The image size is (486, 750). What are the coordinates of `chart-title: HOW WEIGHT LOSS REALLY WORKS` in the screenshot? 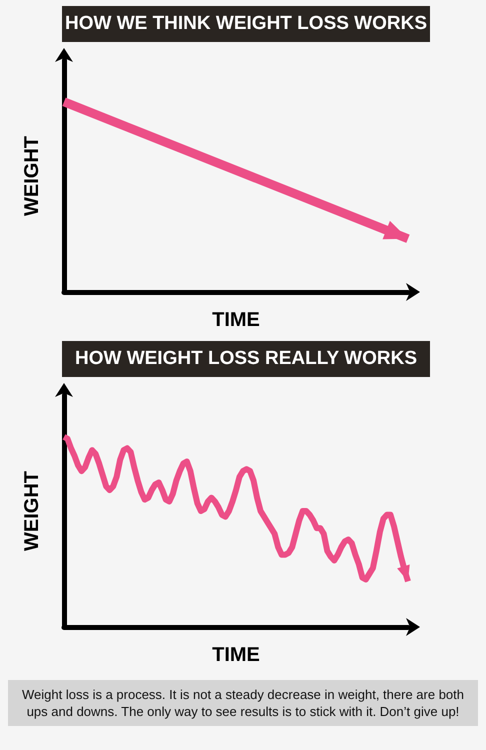 It's located at (246, 359).